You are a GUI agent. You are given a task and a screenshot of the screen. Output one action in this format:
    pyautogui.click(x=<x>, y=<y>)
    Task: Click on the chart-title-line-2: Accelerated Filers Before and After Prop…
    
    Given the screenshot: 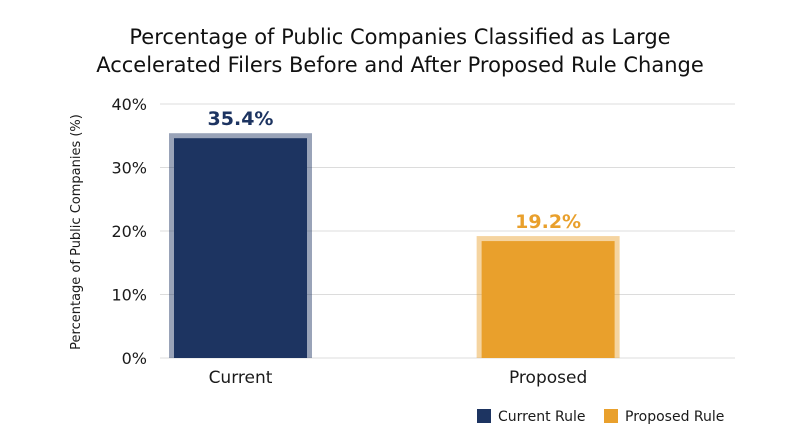 What is the action you would take?
    pyautogui.click(x=400, y=65)
    